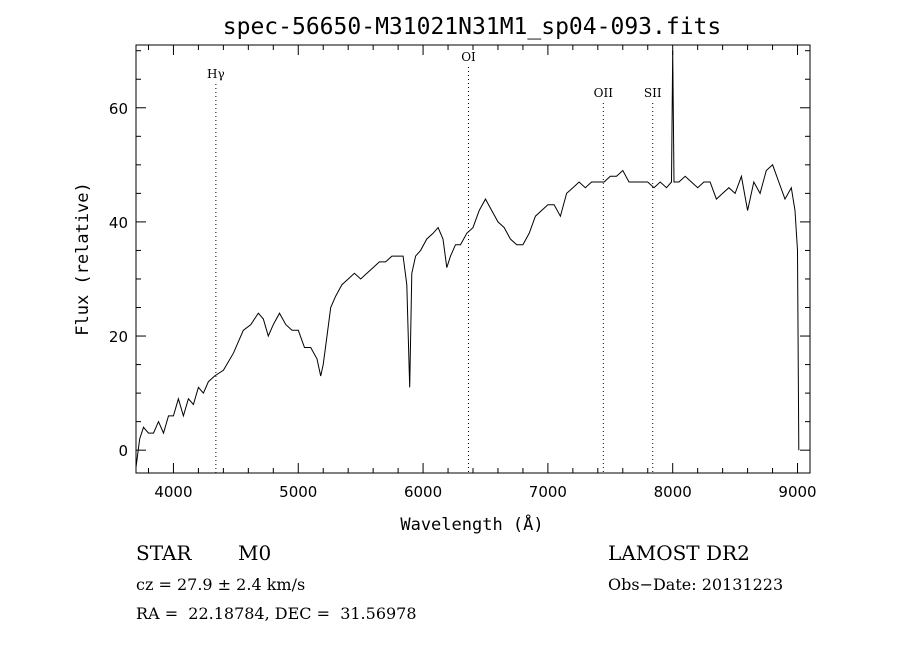 The image size is (900, 650). What do you see at coordinates (679, 553) in the screenshot?
I see `survey-name: LAMOST DR2` at bounding box center [679, 553].